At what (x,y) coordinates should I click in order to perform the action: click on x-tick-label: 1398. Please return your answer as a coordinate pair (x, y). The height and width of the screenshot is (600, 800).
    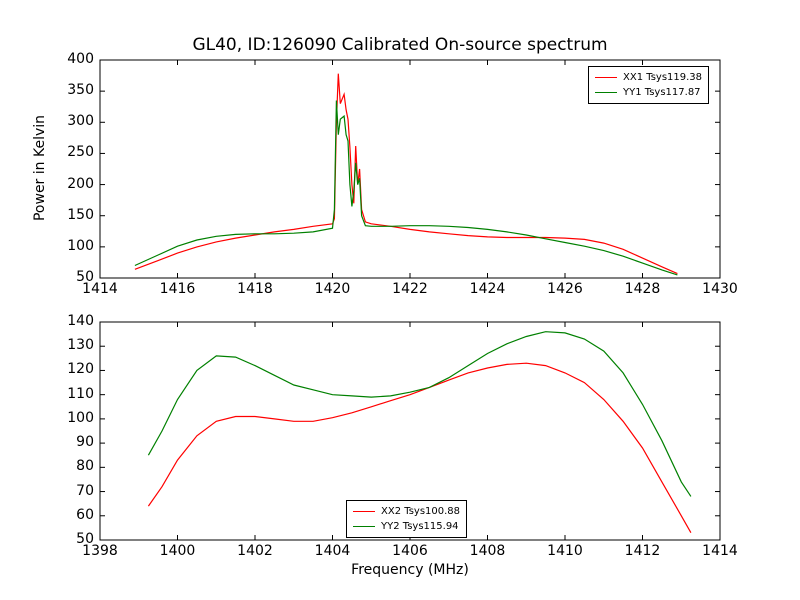
    Looking at the image, I should click on (100, 551).